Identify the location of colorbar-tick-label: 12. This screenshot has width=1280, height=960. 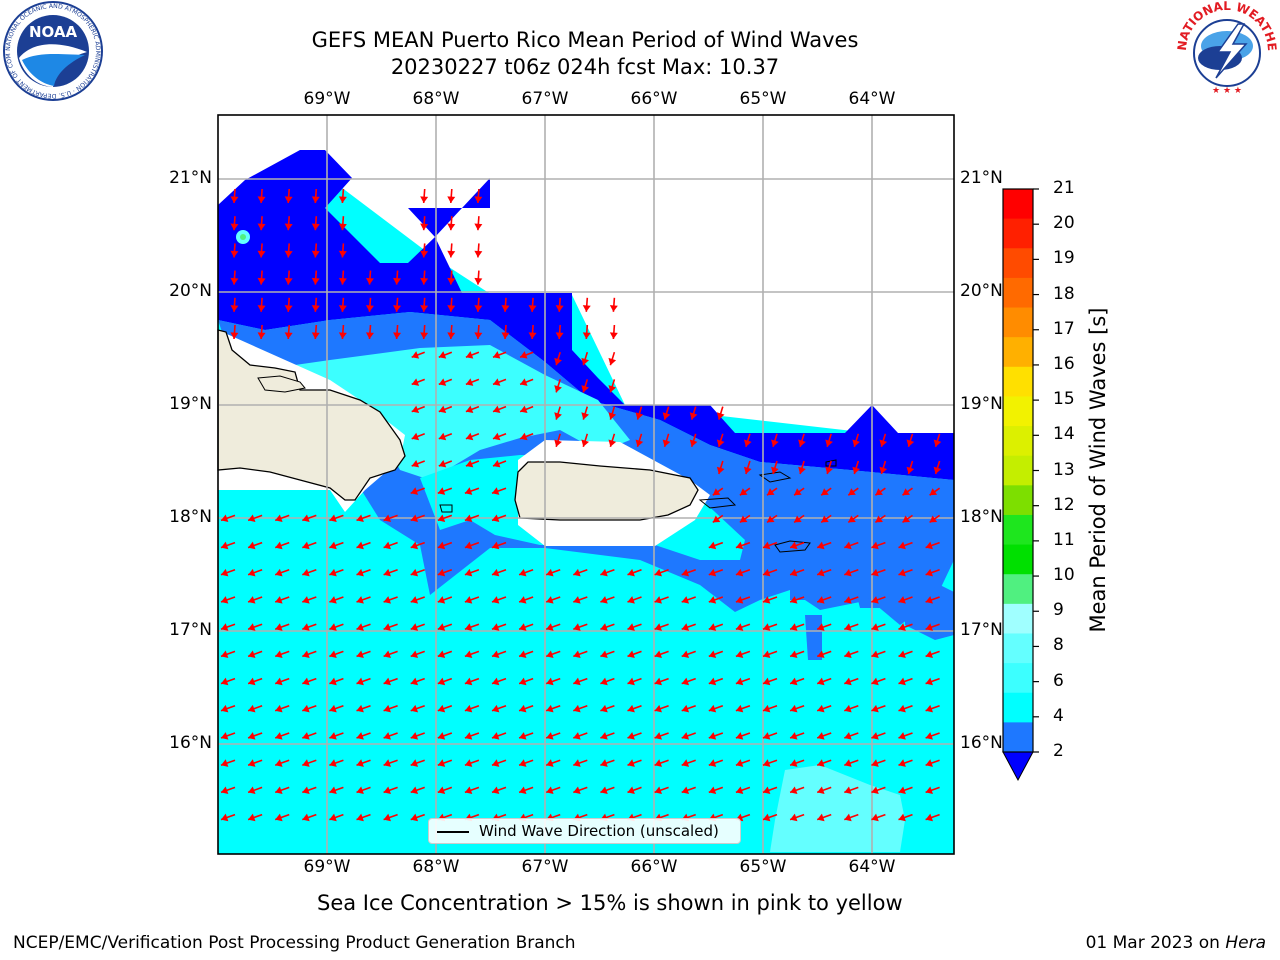
(1064, 504).